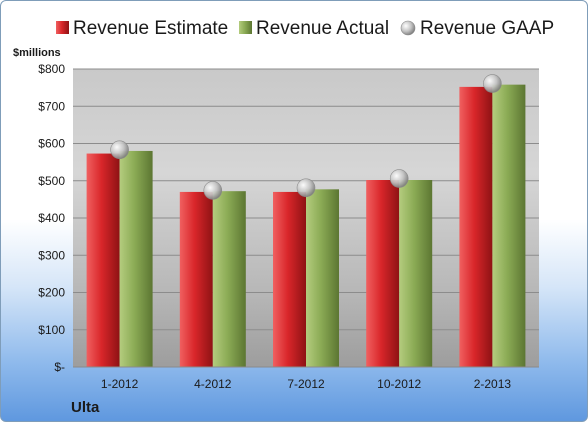  I want to click on x-tick-label: 10-2012, so click(399, 384).